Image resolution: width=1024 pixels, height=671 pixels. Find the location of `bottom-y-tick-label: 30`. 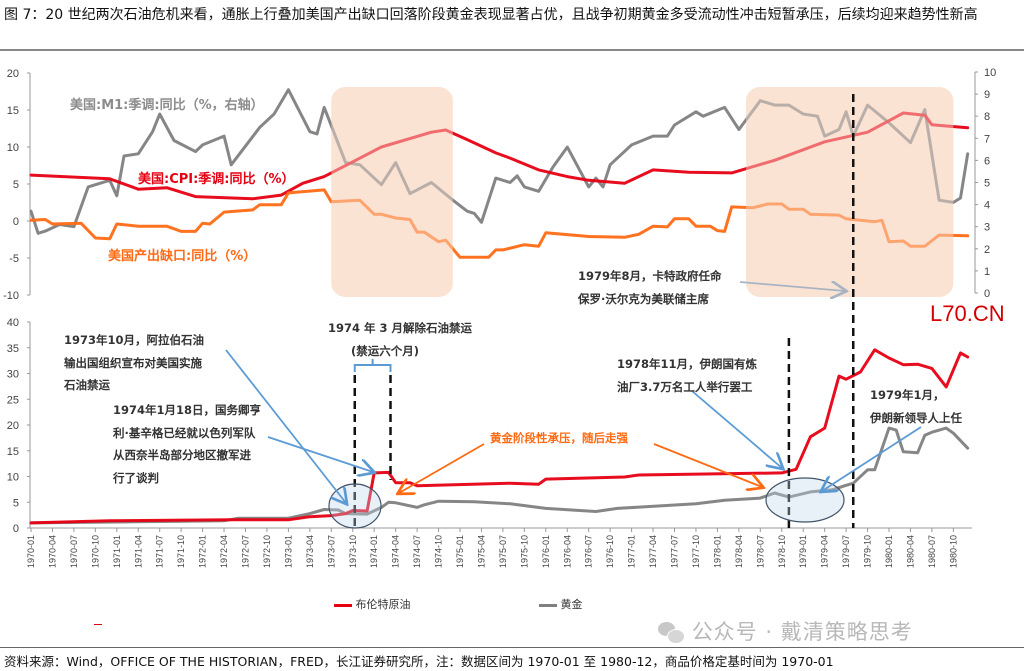

bottom-y-tick-label: 30 is located at coordinates (13, 375).